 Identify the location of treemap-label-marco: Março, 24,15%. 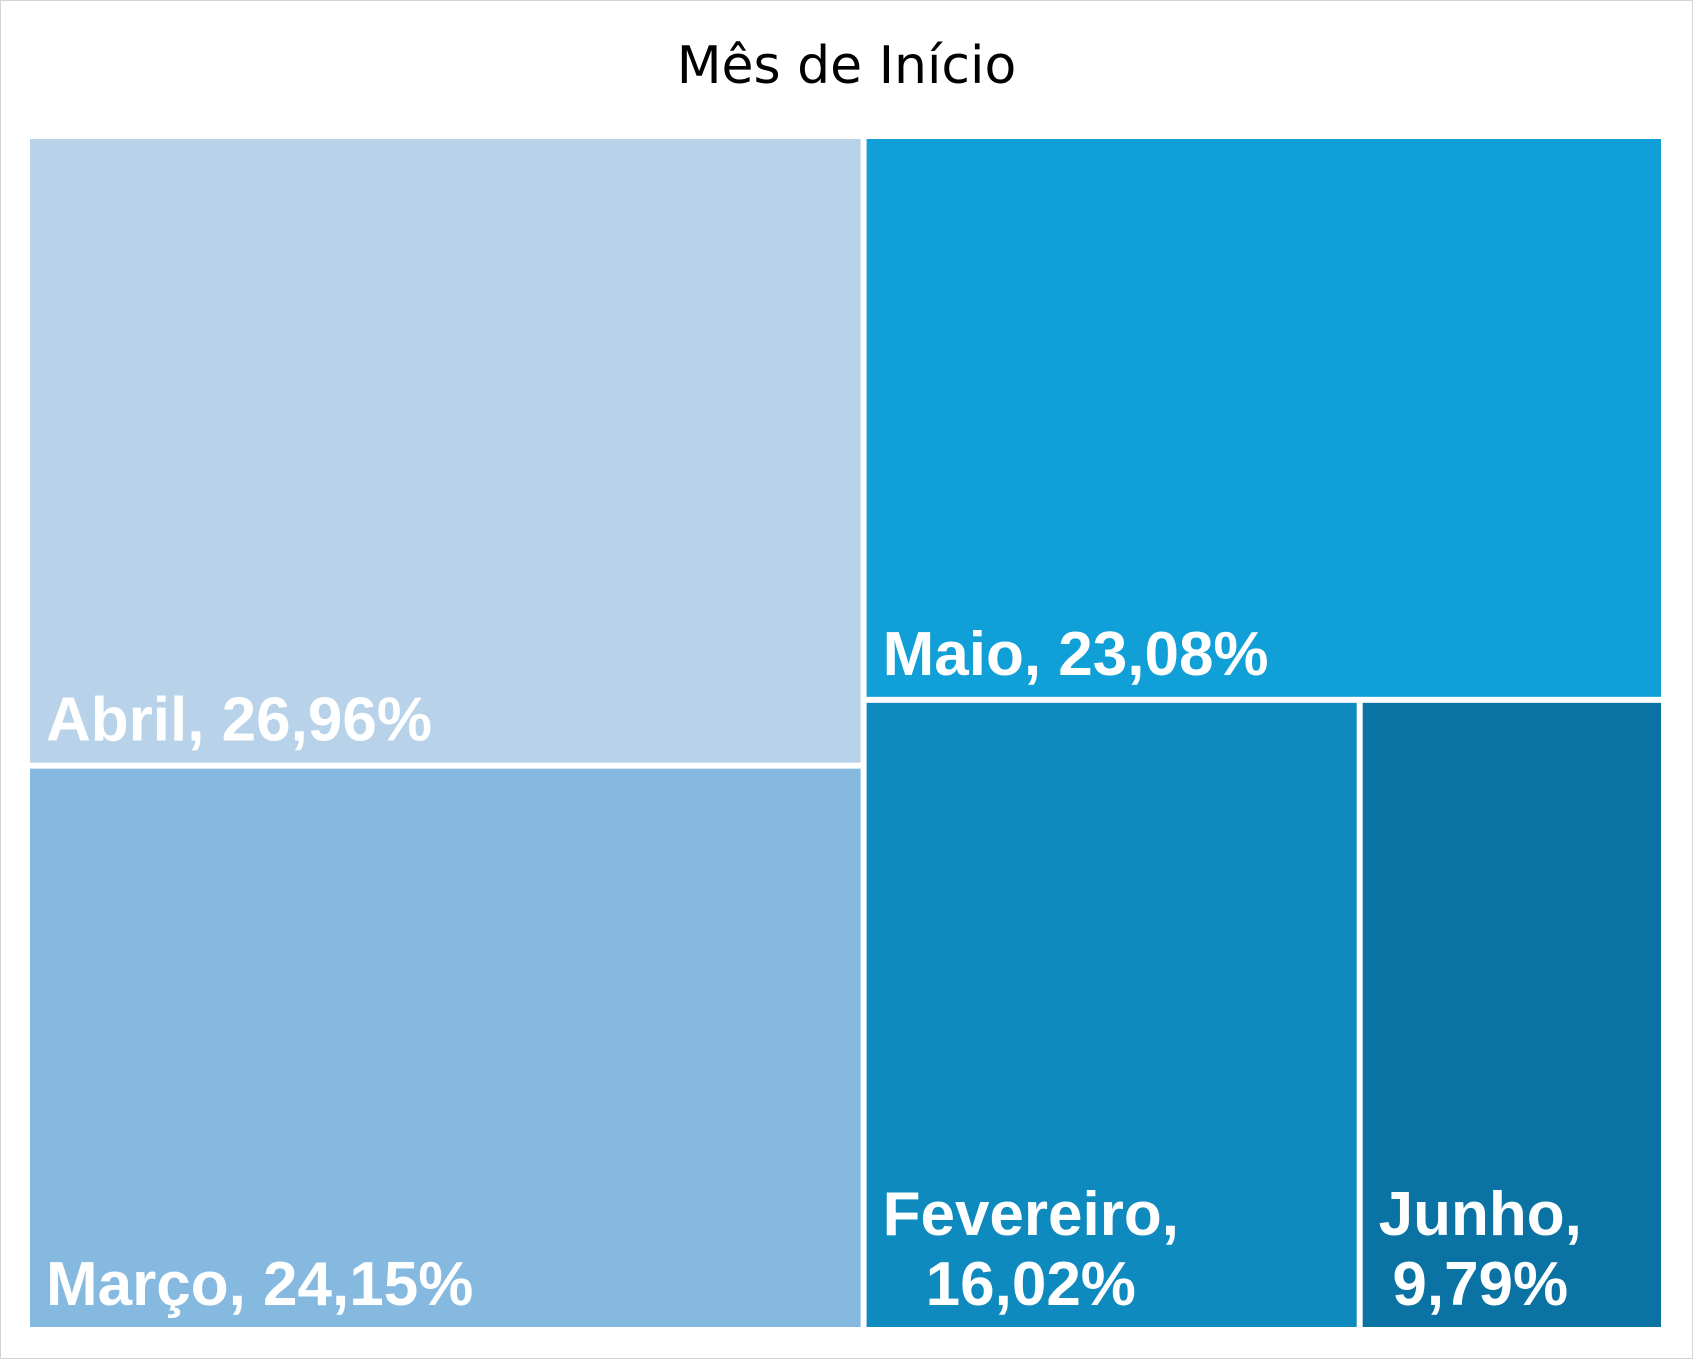
(259, 1284).